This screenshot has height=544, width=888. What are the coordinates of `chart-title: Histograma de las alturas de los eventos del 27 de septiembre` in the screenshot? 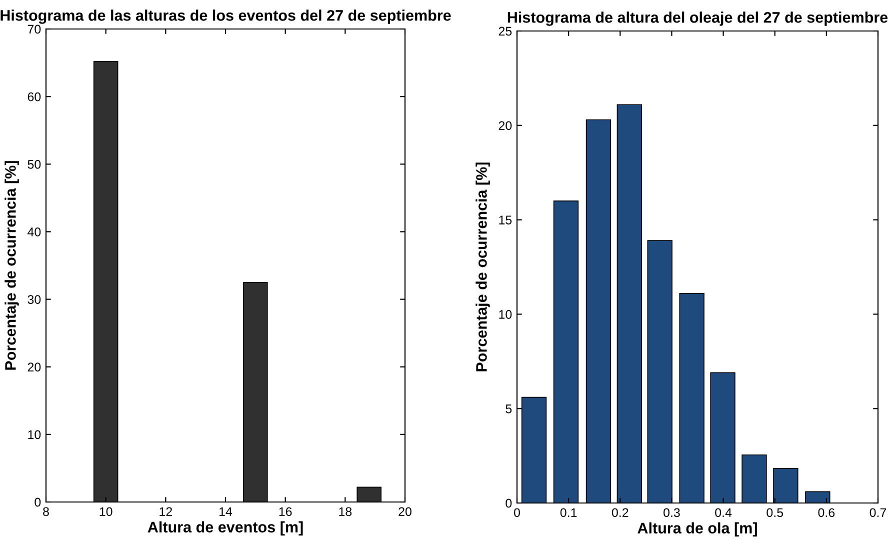 It's located at (225, 17).